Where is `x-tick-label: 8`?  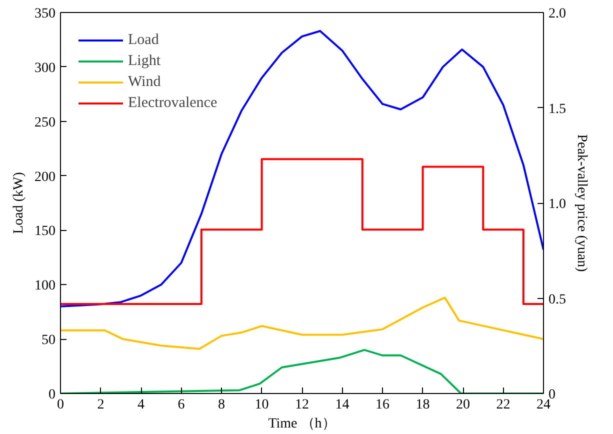 x-tick-label: 8 is located at coordinates (221, 405).